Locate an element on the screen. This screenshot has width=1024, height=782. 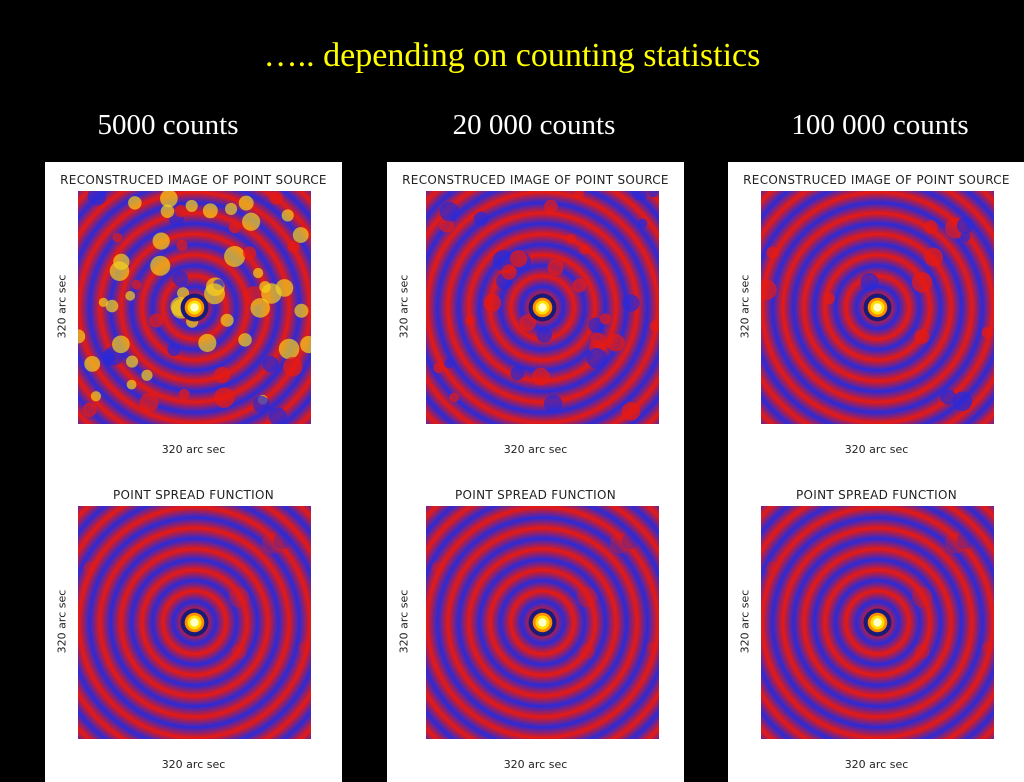
count-label-100000: 100 000 counts is located at coordinates (880, 125).